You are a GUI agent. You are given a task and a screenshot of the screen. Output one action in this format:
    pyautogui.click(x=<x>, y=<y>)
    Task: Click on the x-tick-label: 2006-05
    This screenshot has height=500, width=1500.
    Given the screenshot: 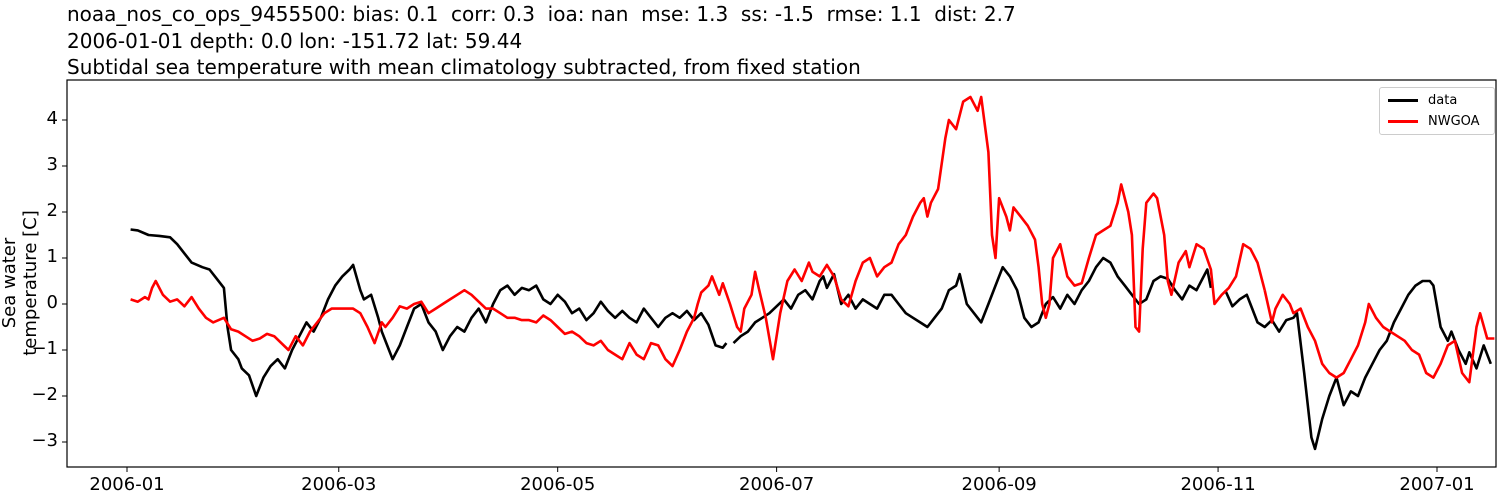 What is the action you would take?
    pyautogui.click(x=558, y=484)
    